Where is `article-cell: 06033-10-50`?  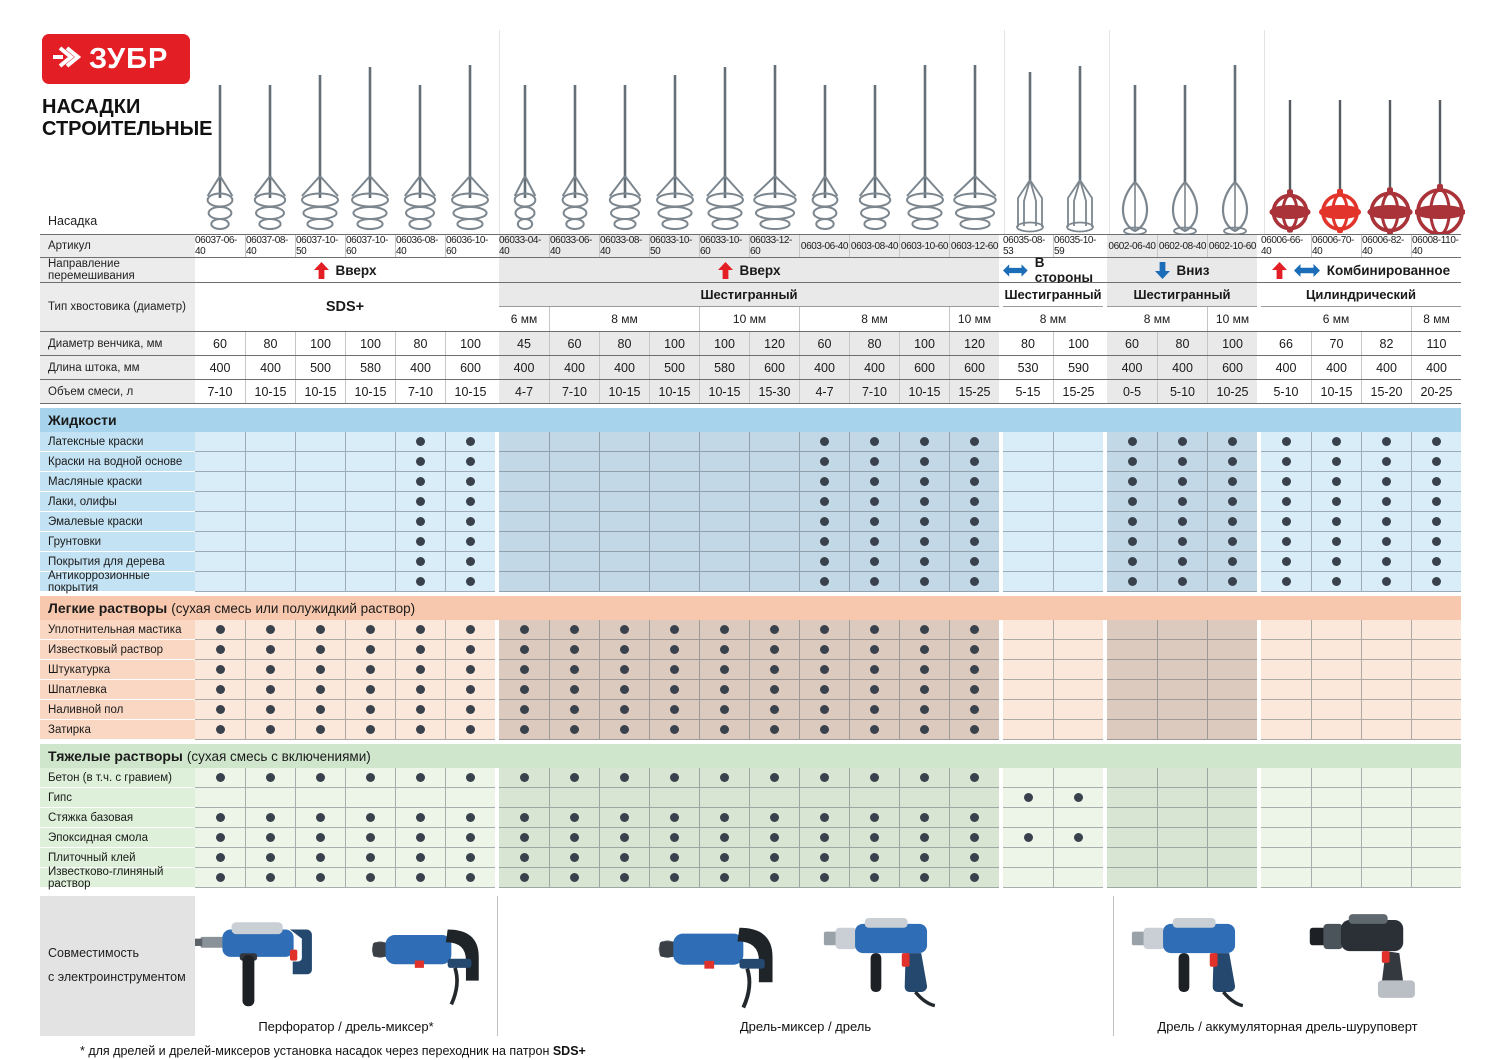
article-cell: 06033-10-50 is located at coordinates (674, 246).